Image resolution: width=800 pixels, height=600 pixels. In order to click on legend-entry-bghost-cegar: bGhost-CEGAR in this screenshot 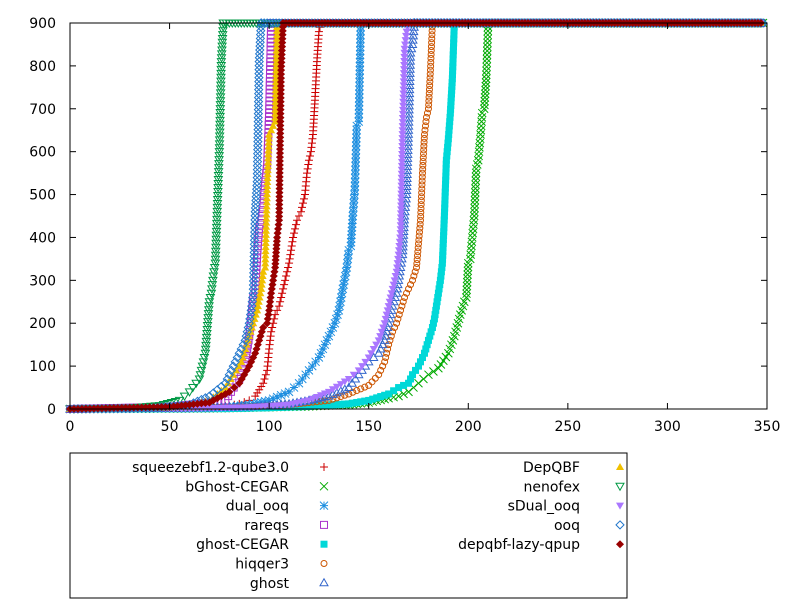, I will do `click(257, 487)`.